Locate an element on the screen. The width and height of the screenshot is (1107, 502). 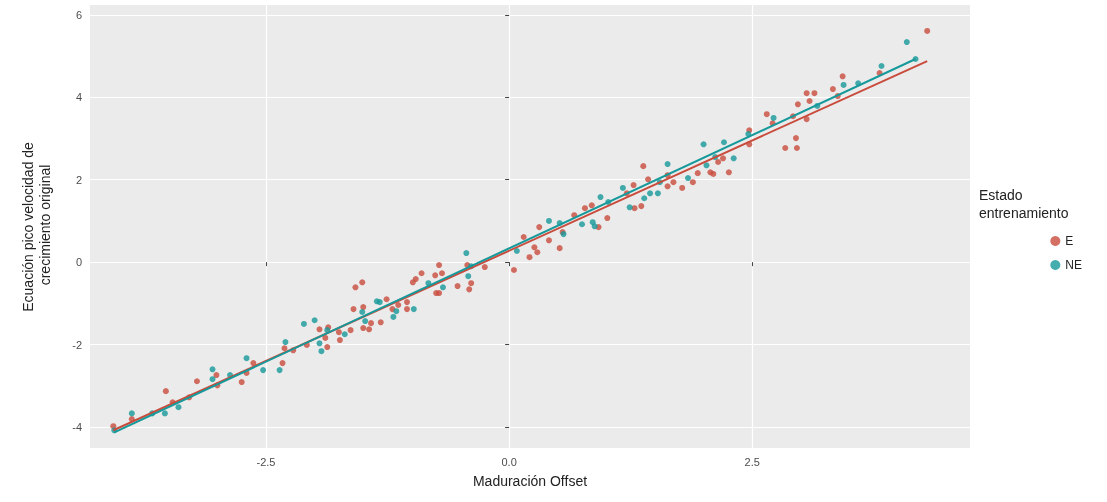
y-tick-label: 2 is located at coordinates (78, 179).